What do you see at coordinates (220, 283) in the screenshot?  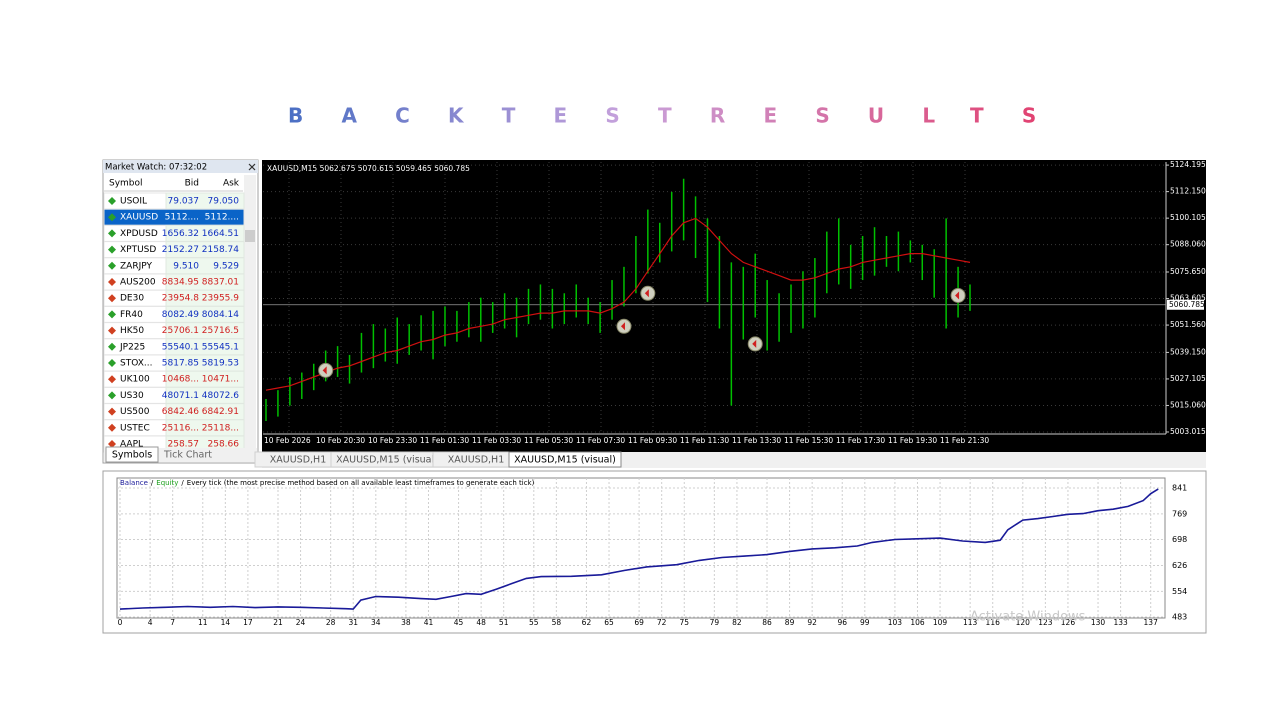 I see `ask: 8837.01` at bounding box center [220, 283].